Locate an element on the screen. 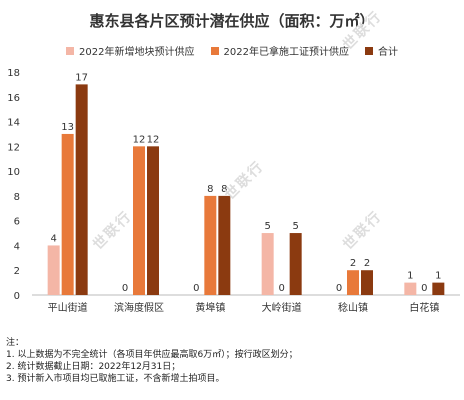 The width and height of the screenshot is (464, 400). legend-label-total: 合计 is located at coordinates (387, 52).